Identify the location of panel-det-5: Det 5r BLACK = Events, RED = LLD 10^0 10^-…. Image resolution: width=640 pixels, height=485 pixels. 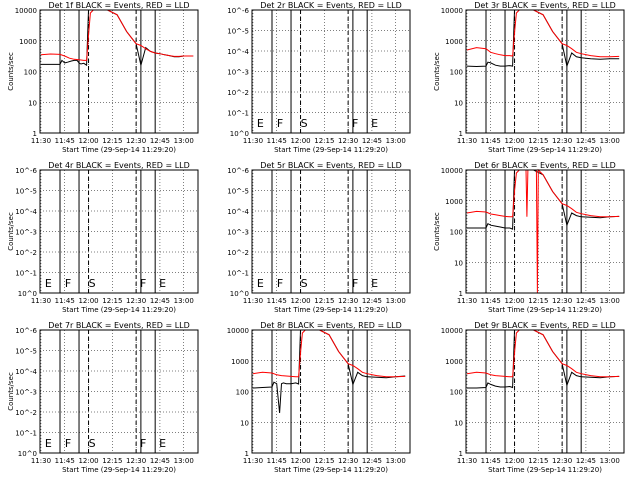
(319, 237).